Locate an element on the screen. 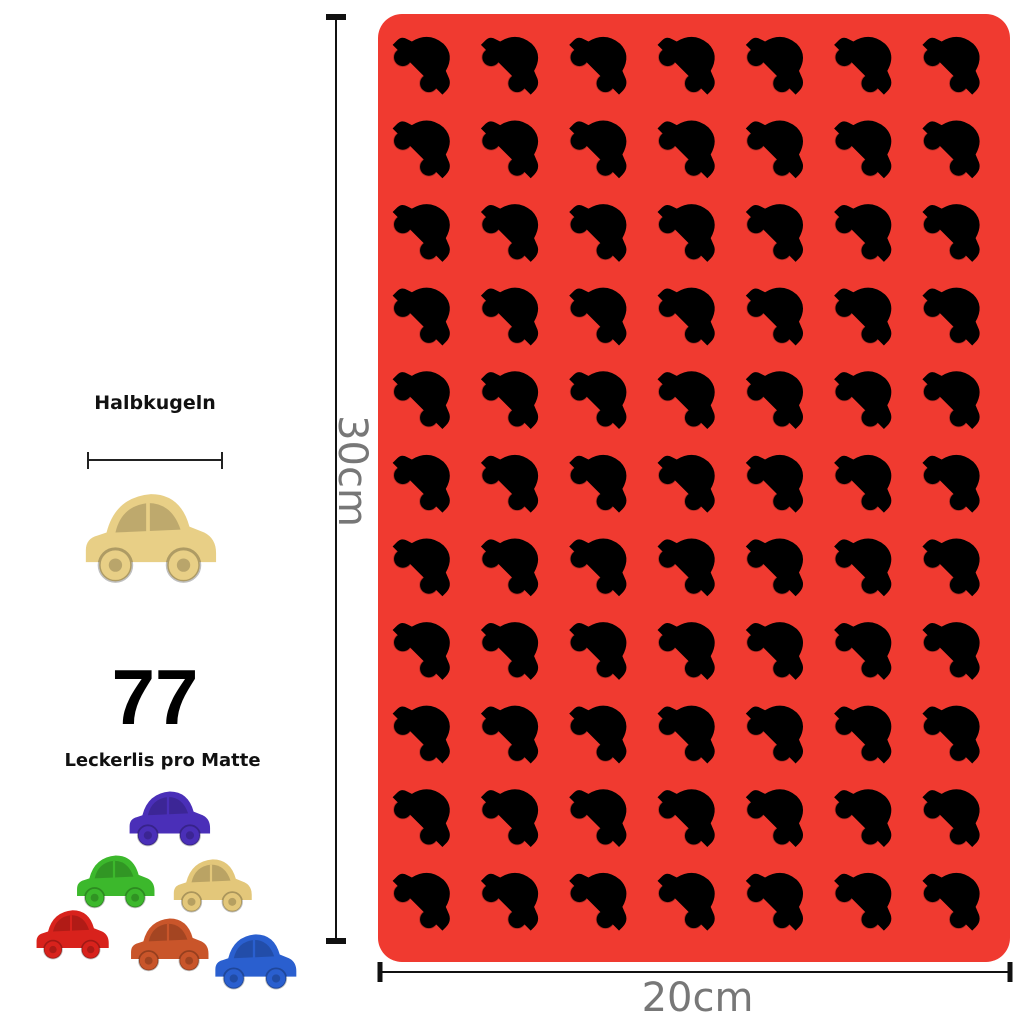 This screenshot has width=1024, height=1024. count-label: Leckerlis pro Matte is located at coordinates (162, 760).